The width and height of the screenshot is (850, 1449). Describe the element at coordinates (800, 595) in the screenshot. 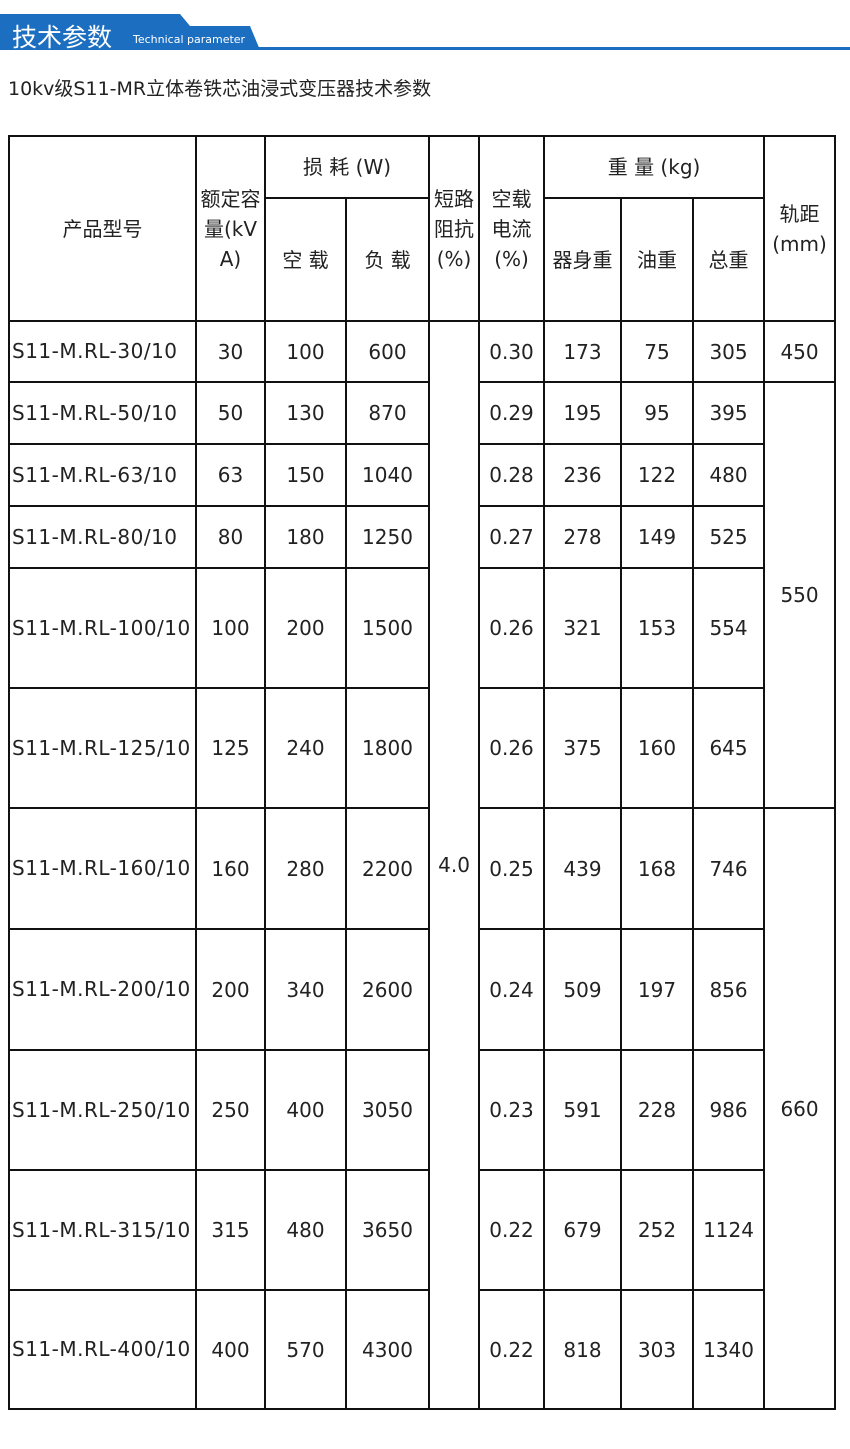

I see `cell: 550` at that location.